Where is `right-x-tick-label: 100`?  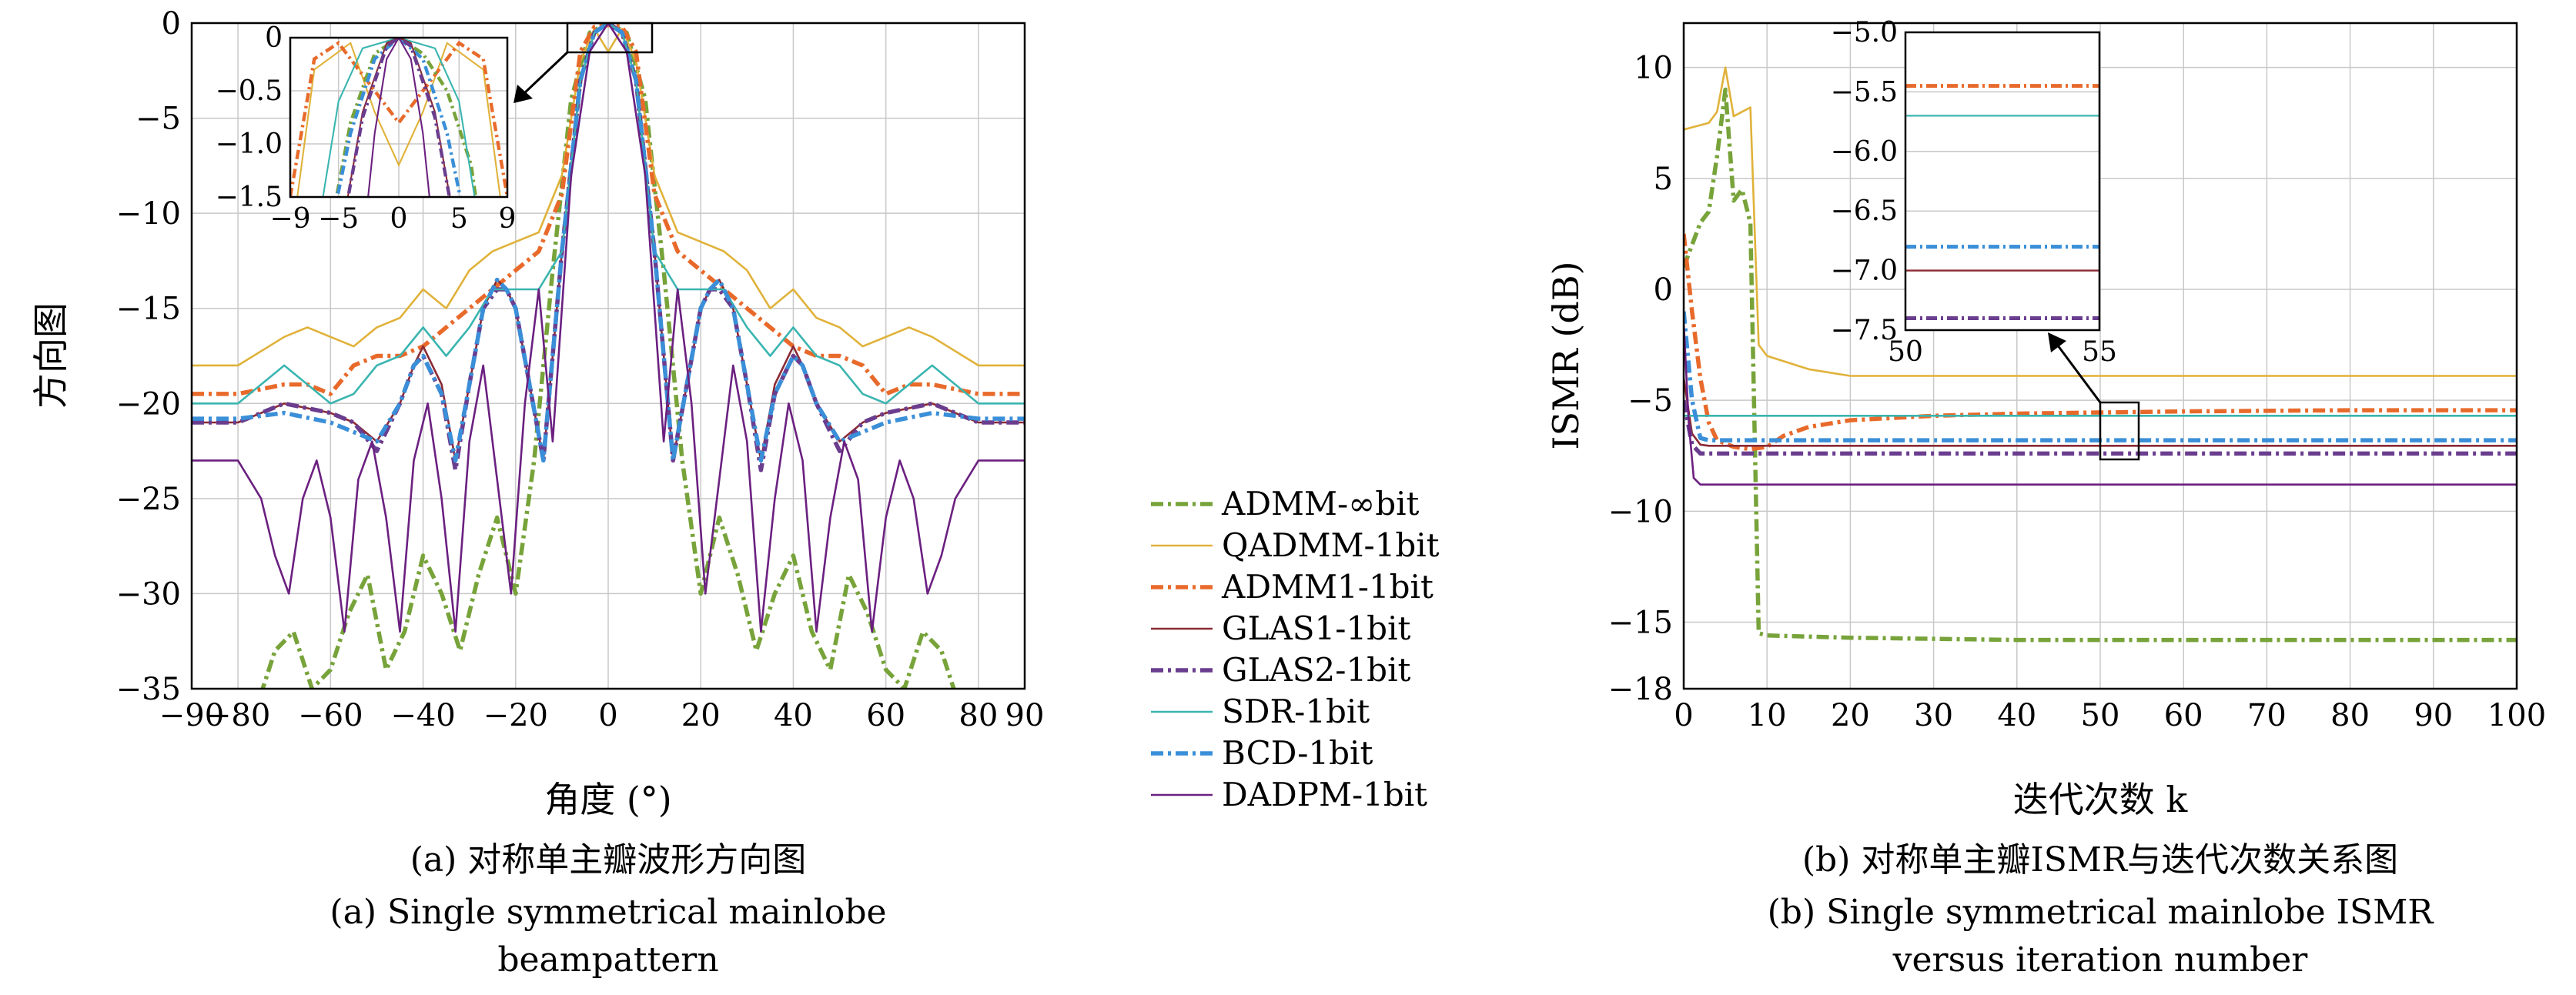 right-x-tick-label: 100 is located at coordinates (2517, 715).